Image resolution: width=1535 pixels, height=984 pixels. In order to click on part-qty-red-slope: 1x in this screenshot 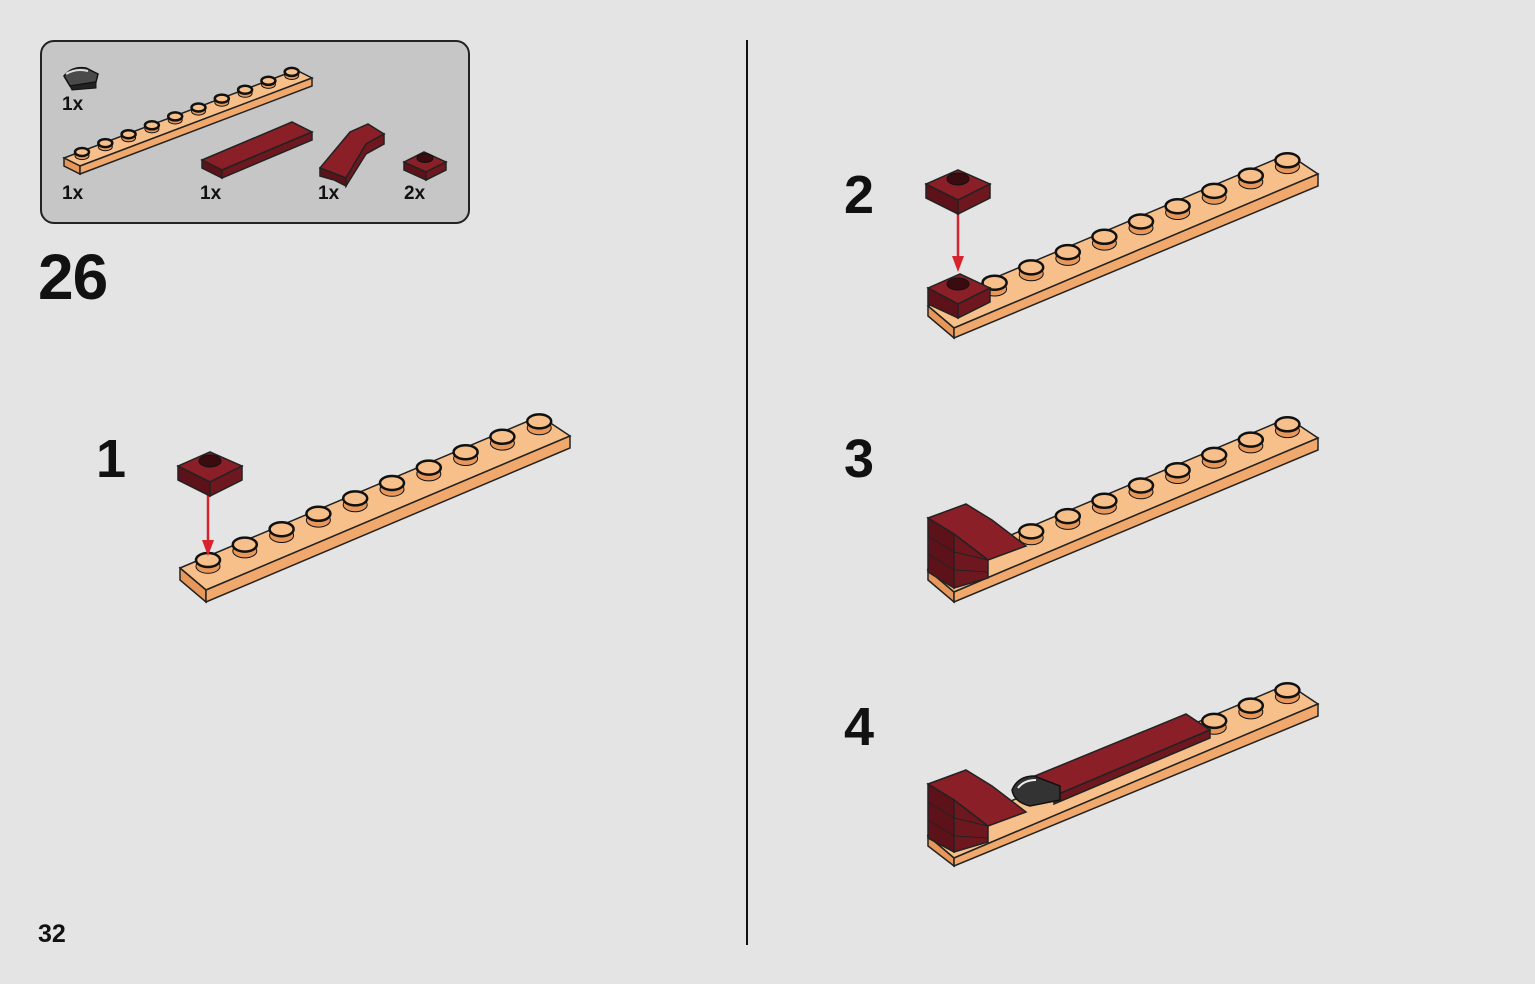, I will do `click(329, 193)`.